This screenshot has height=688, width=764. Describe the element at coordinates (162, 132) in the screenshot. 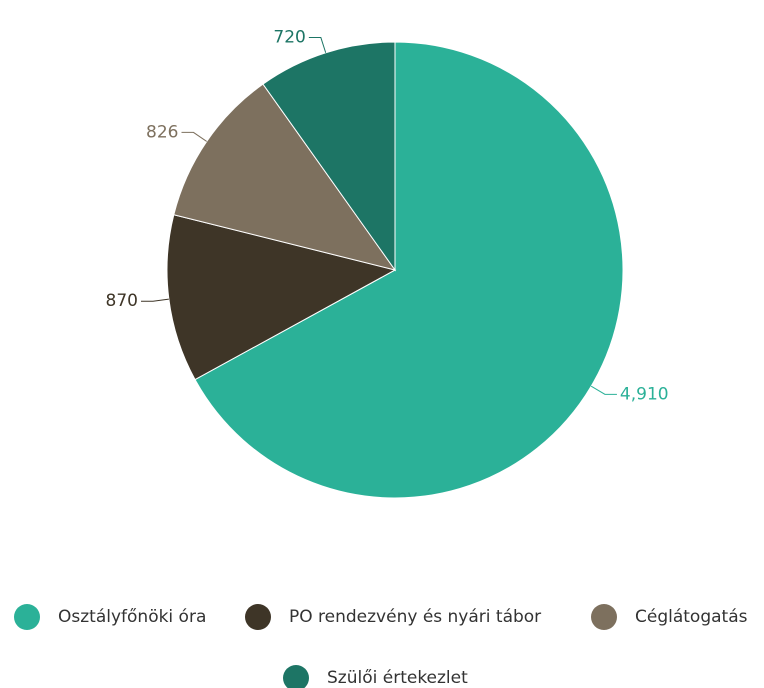

I see `data-label: 826` at that location.